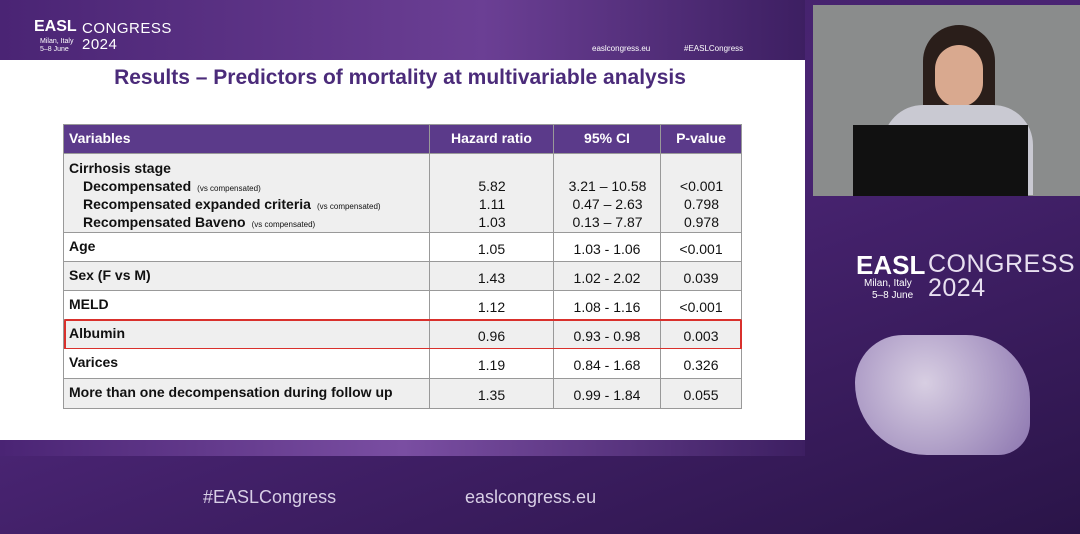 Image resolution: width=1080 pixels, height=534 pixels. Describe the element at coordinates (959, 76) in the screenshot. I see `presenter-face` at that location.